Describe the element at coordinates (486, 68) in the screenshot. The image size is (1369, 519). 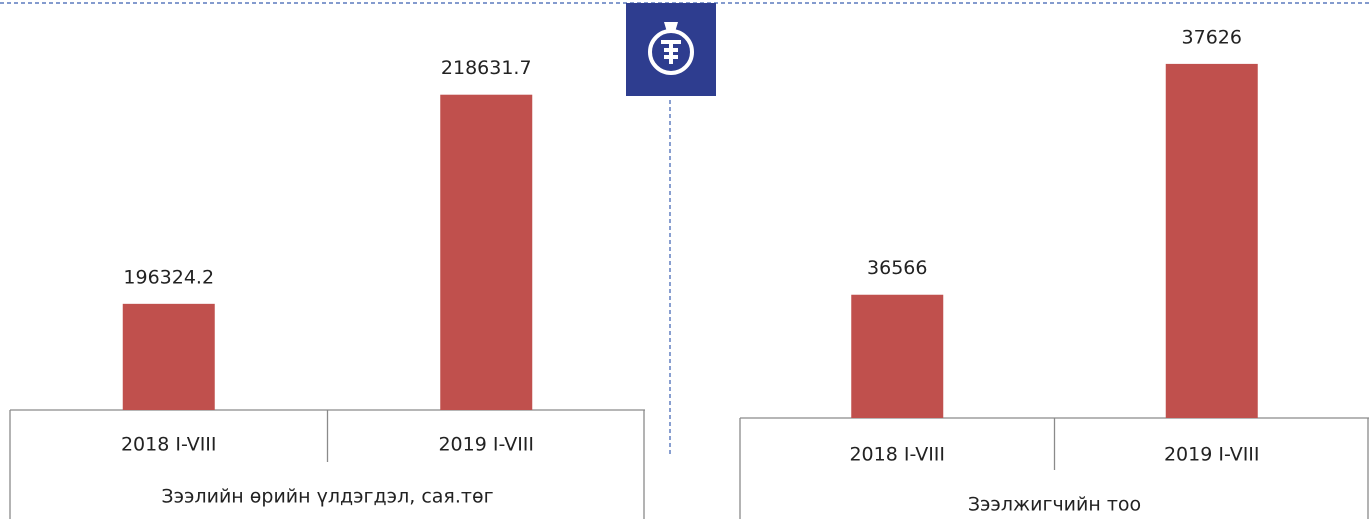
I see `value-label: 218631.7` at that location.